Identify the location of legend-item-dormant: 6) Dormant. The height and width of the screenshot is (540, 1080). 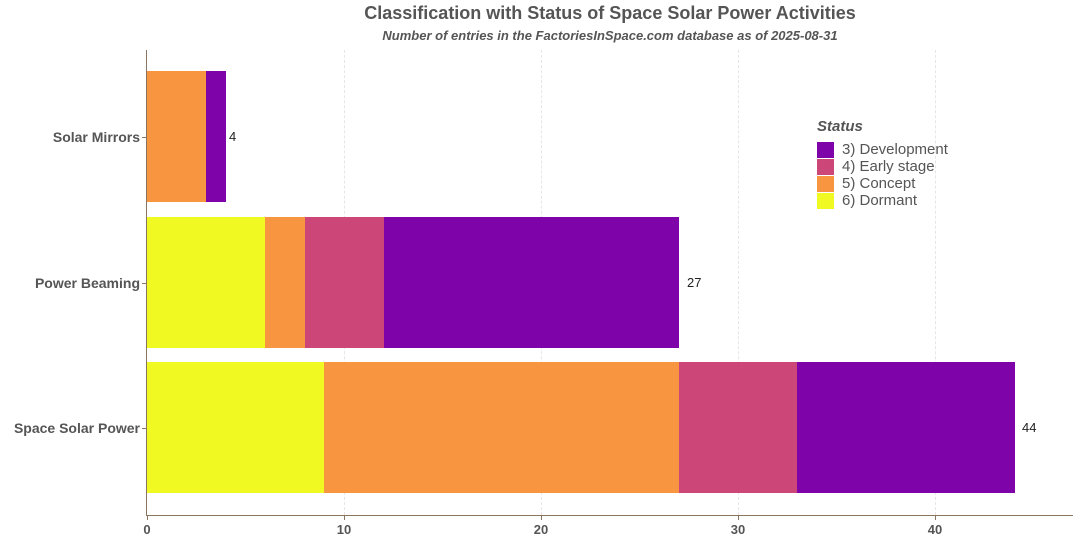
(882, 200).